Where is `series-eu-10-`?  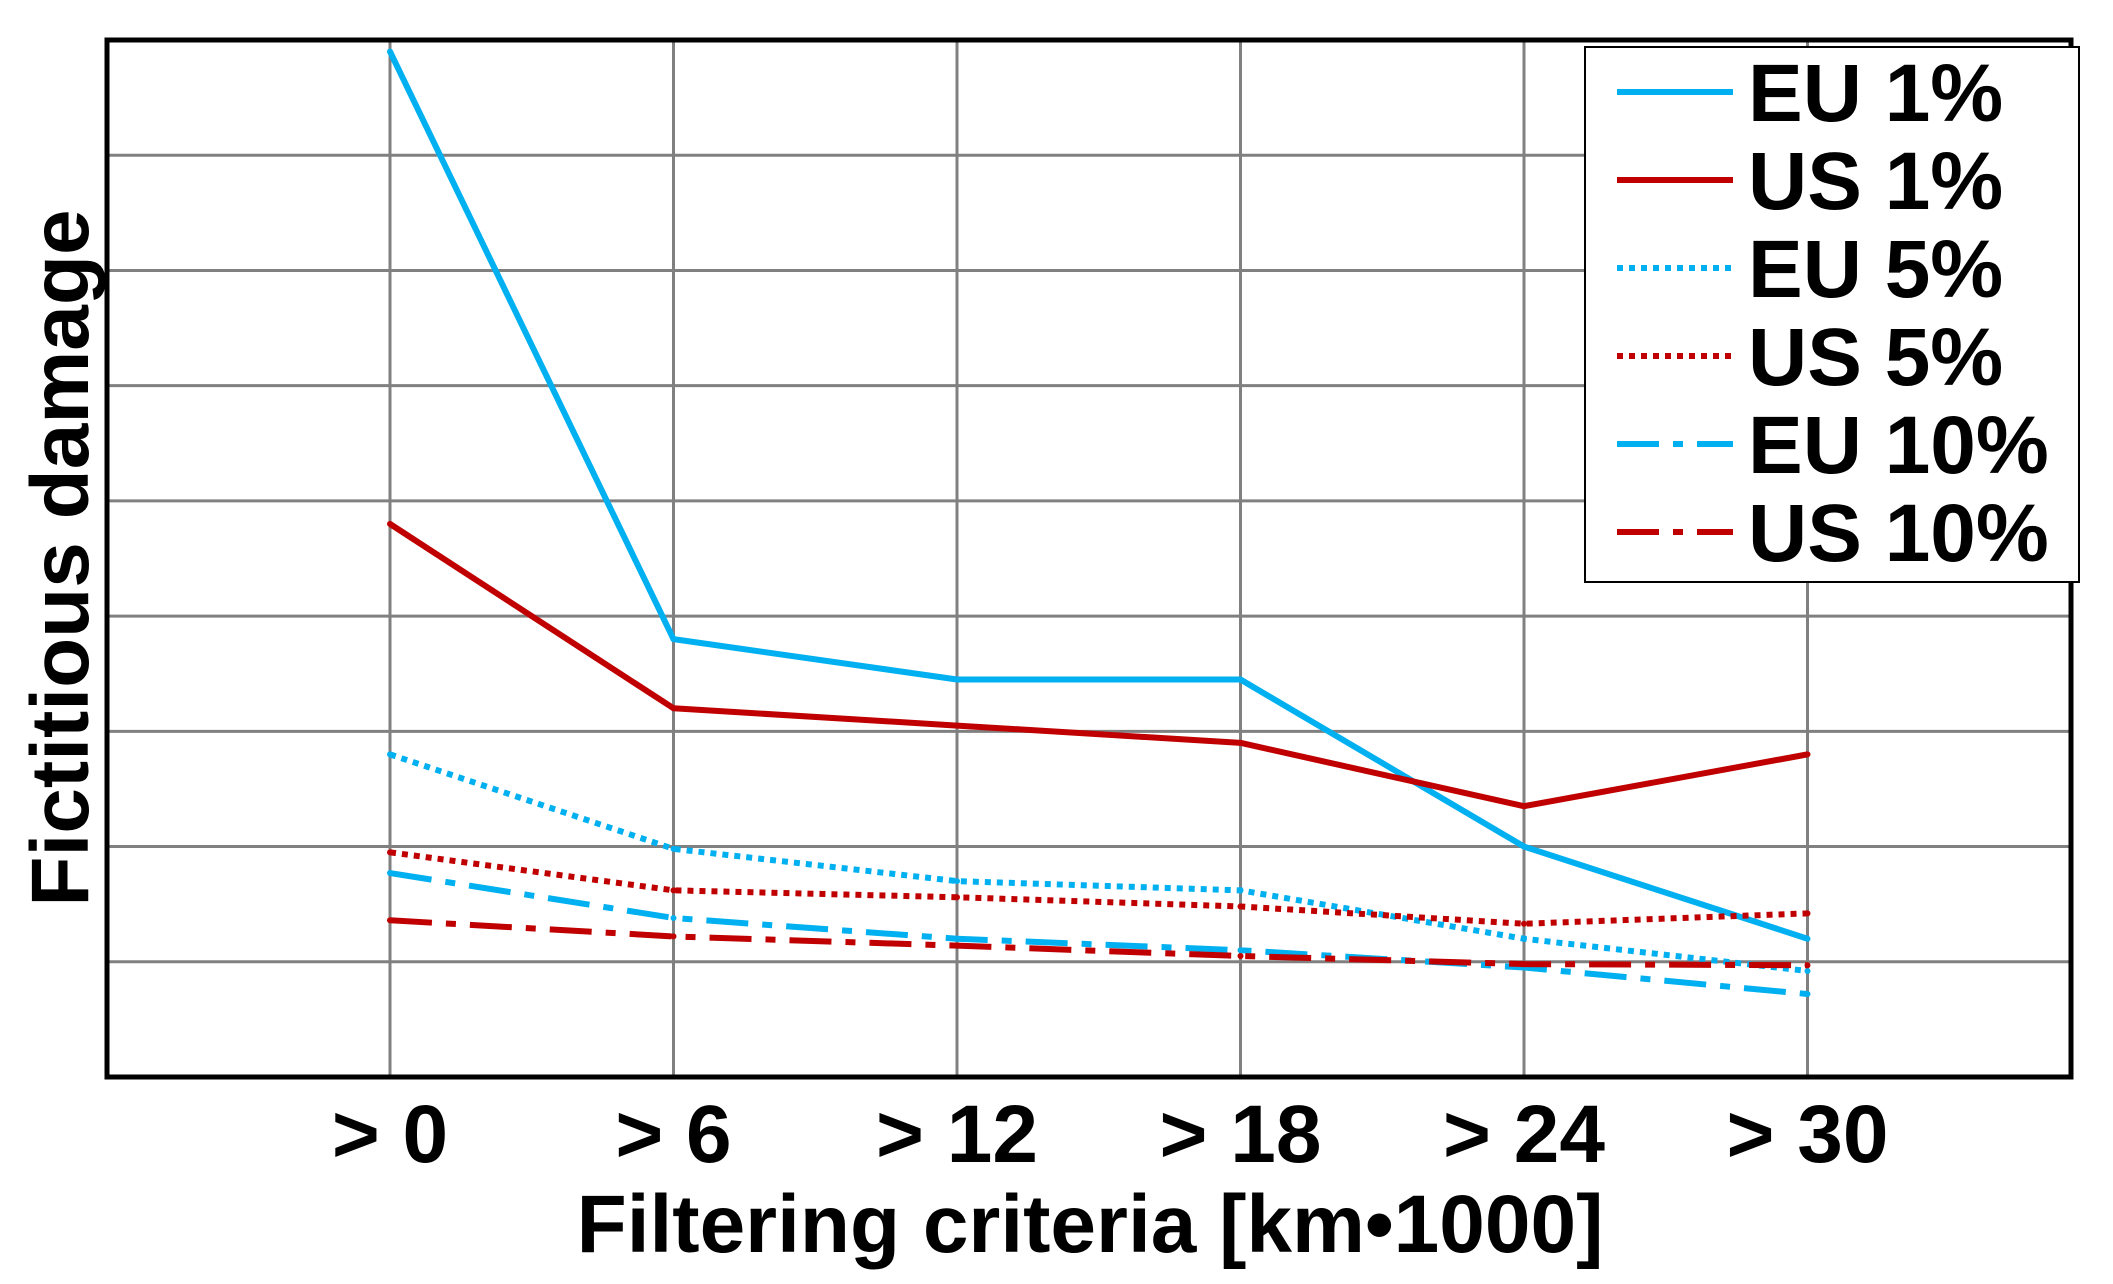
series-eu-10- is located at coordinates (1099, 934).